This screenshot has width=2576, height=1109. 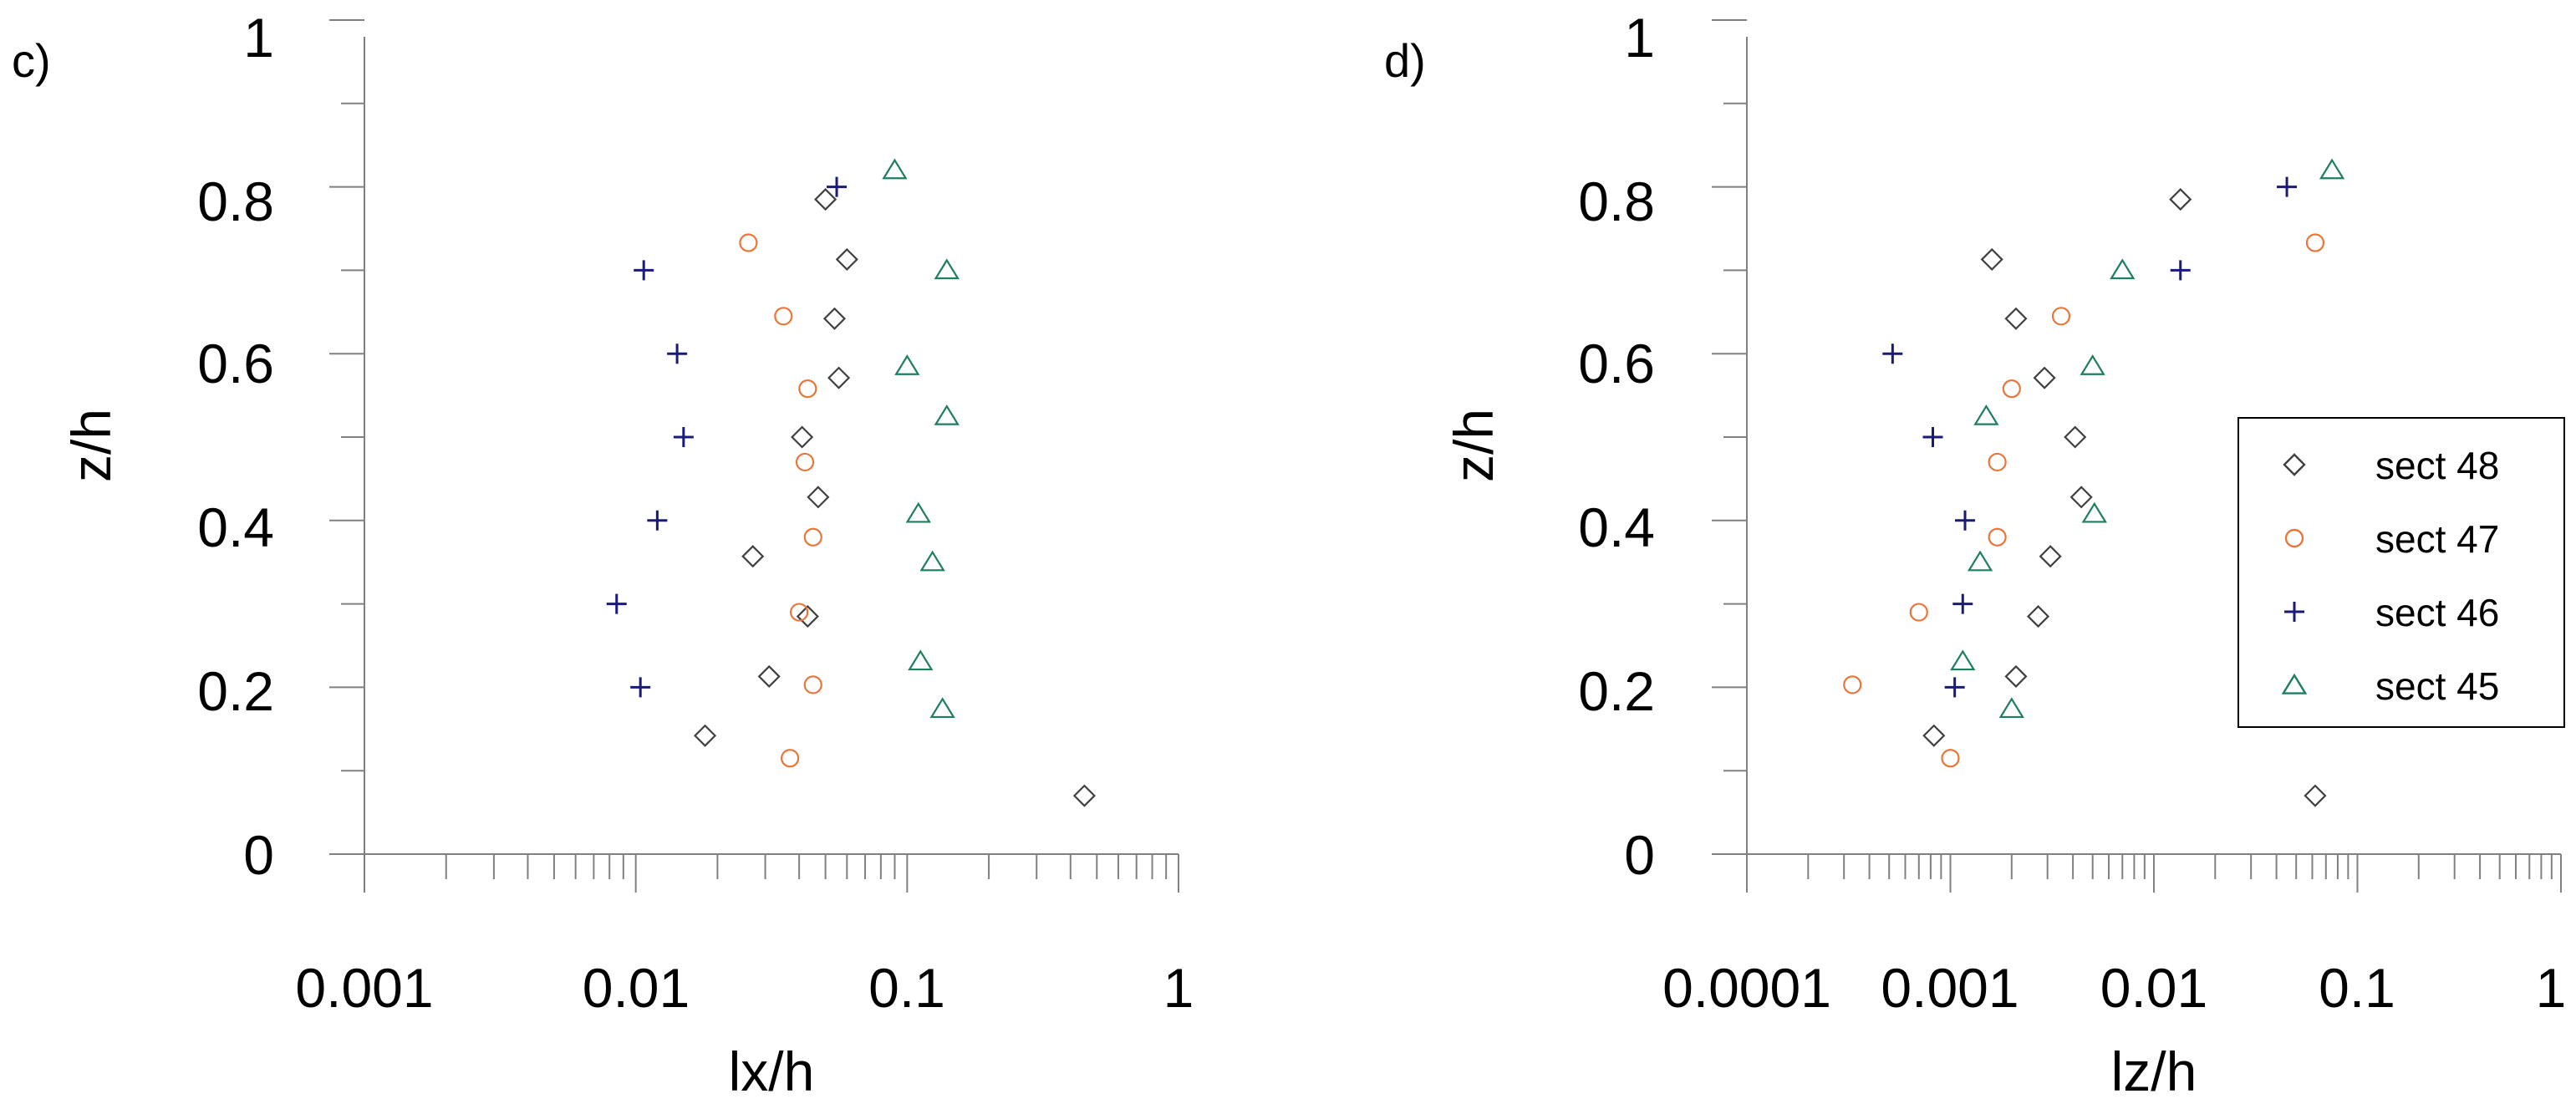 I want to click on panel-c-y-axis-title: z/h, so click(x=91, y=445).